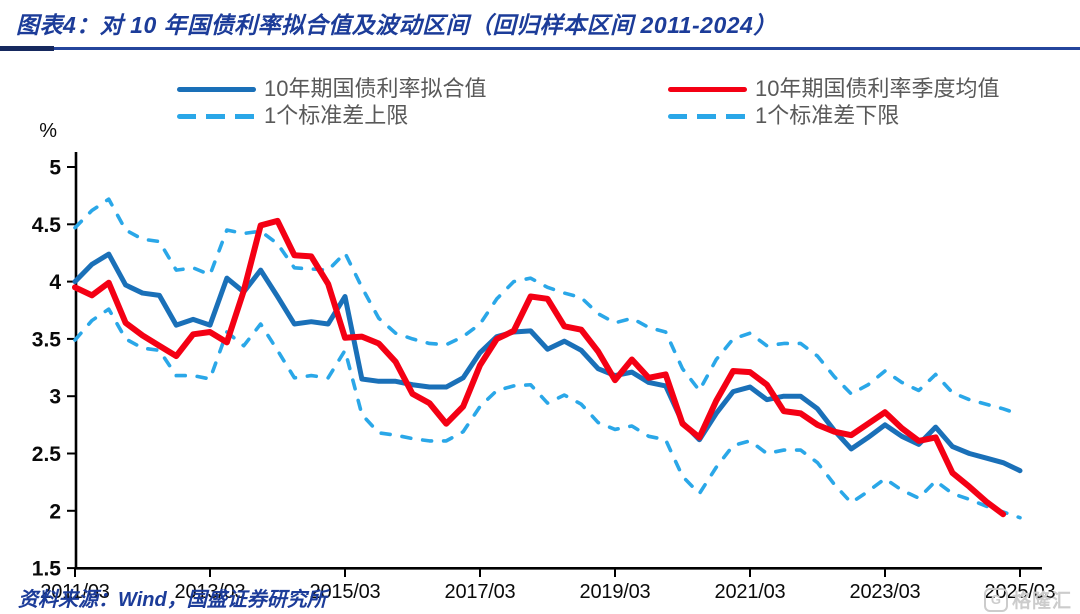 The height and width of the screenshot is (614, 1080). What do you see at coordinates (707, 89) in the screenshot?
I see `legend-line-solid-red-icon` at bounding box center [707, 89].